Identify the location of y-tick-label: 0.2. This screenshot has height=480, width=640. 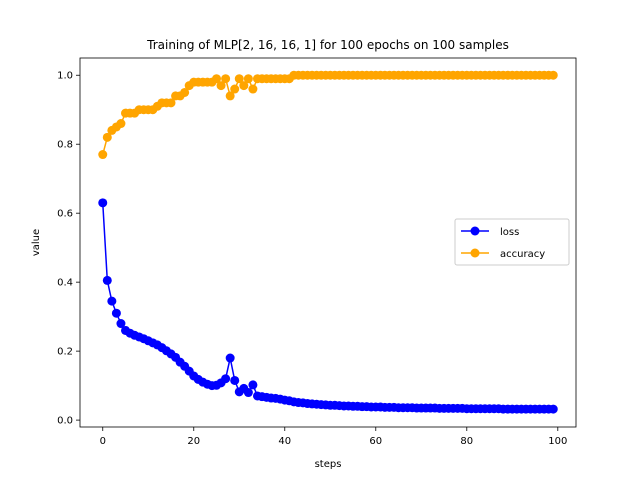
(65, 352).